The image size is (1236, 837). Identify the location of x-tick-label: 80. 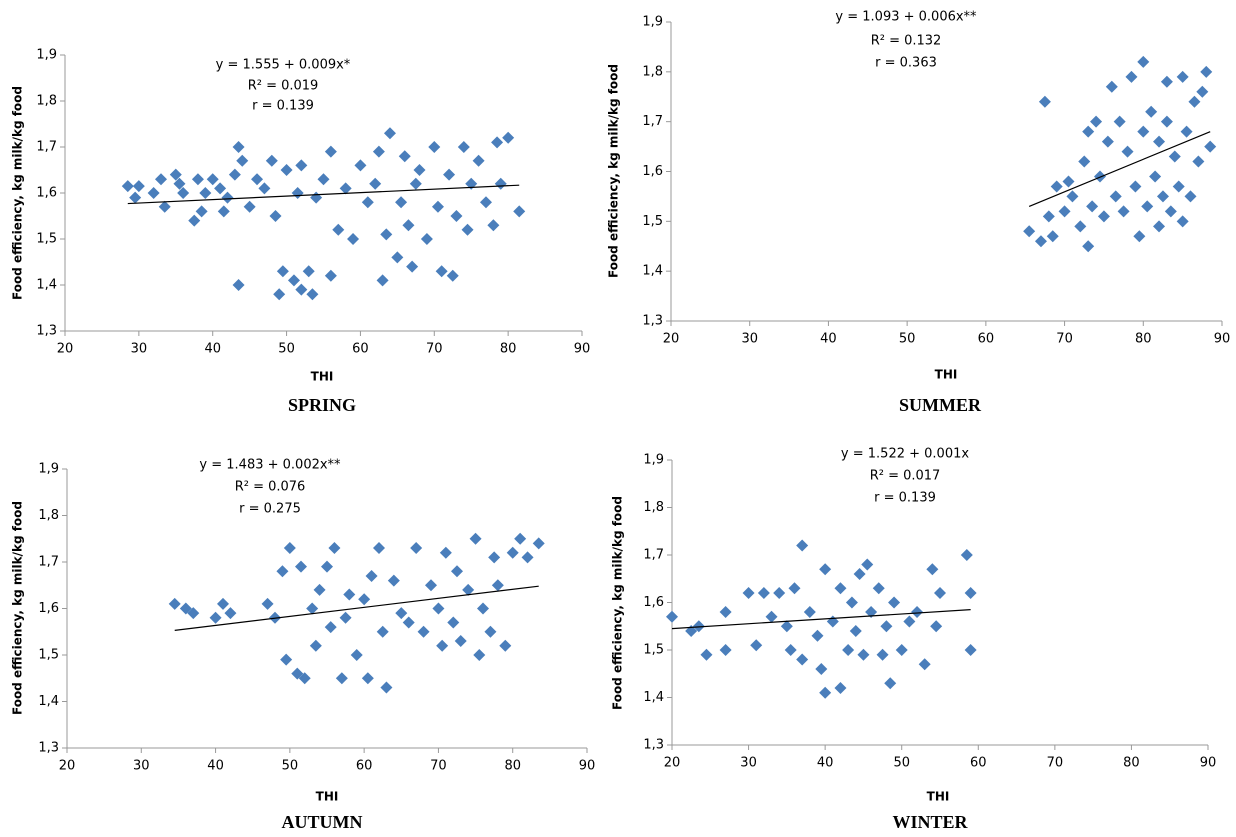
(512, 766).